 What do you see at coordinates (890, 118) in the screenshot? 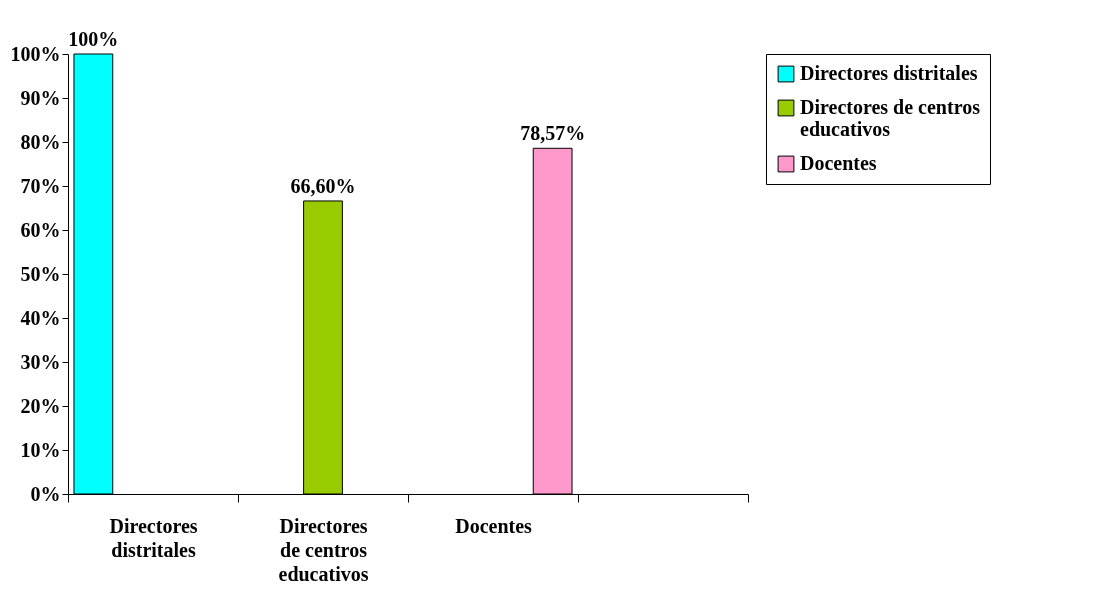
I see `legend-label: Directores de centros educativos` at bounding box center [890, 118].